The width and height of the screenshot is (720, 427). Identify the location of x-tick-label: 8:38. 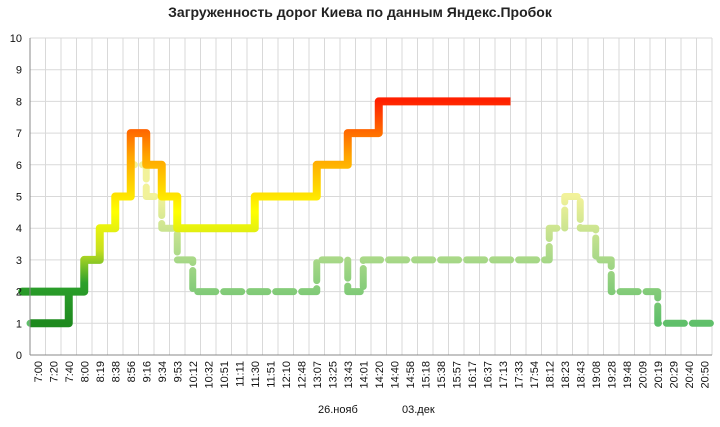
(116, 371).